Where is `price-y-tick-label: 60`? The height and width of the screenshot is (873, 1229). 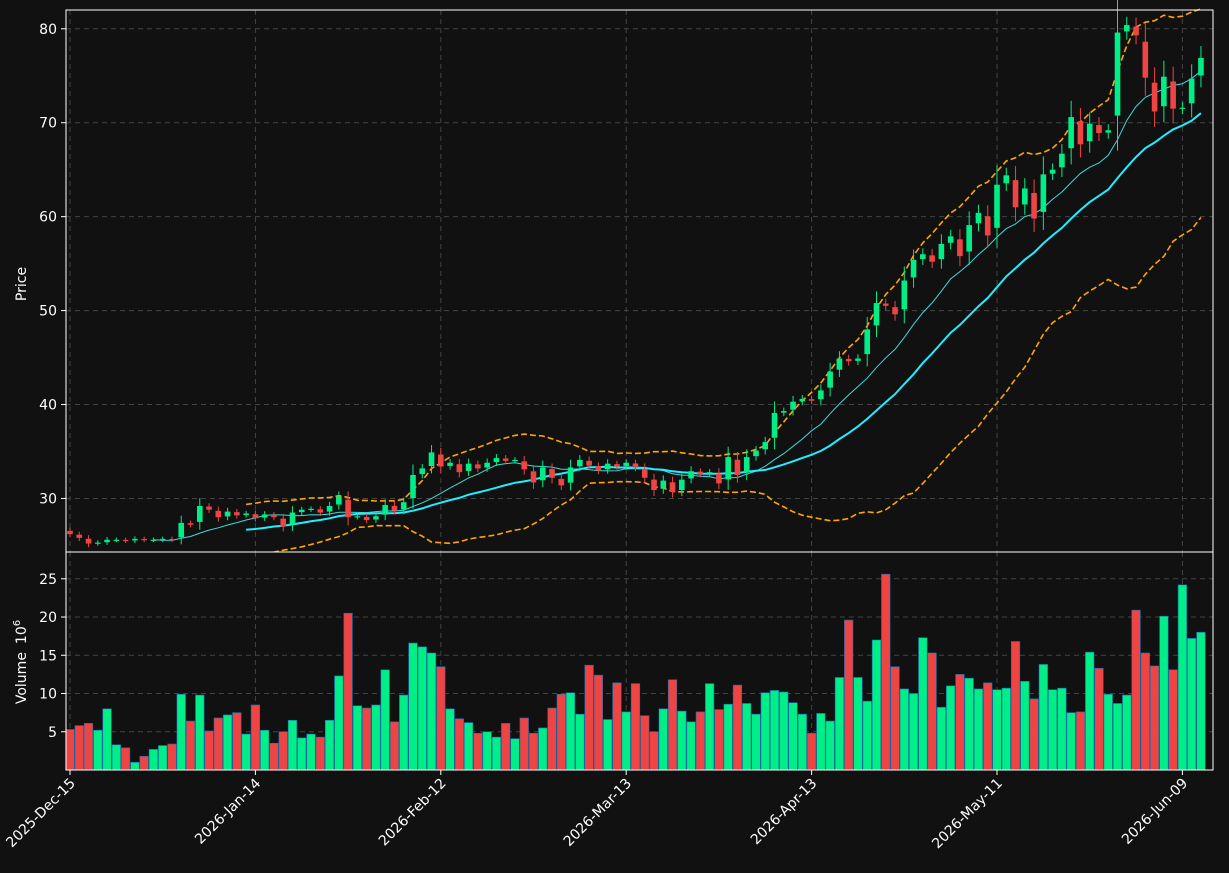
price-y-tick-label: 60 is located at coordinates (48, 218).